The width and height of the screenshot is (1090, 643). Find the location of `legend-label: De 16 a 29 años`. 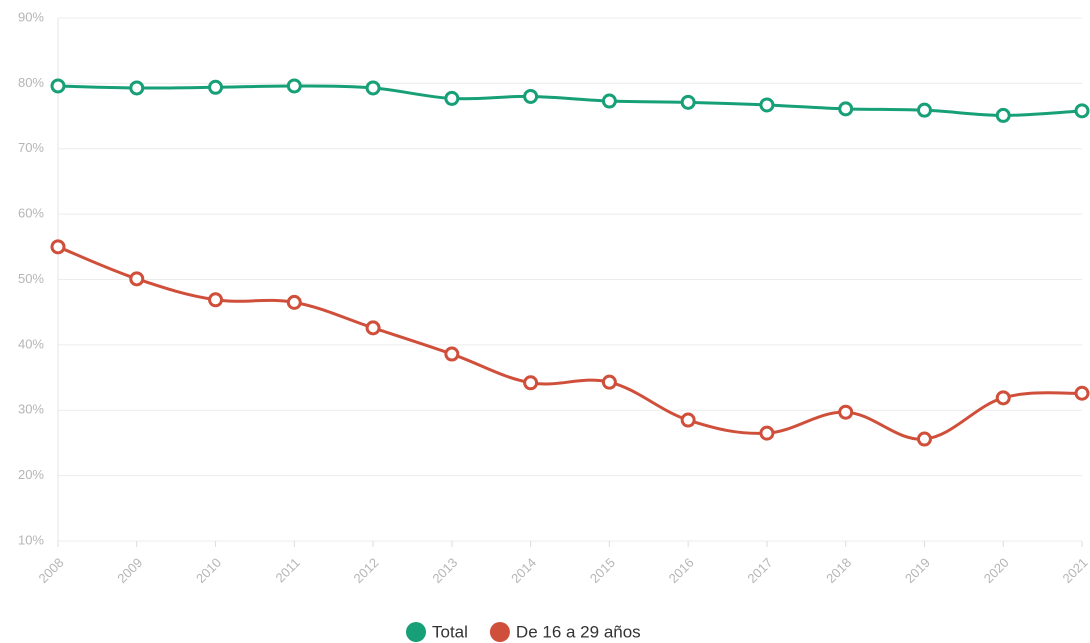

legend-label: De 16 a 29 años is located at coordinates (578, 631).